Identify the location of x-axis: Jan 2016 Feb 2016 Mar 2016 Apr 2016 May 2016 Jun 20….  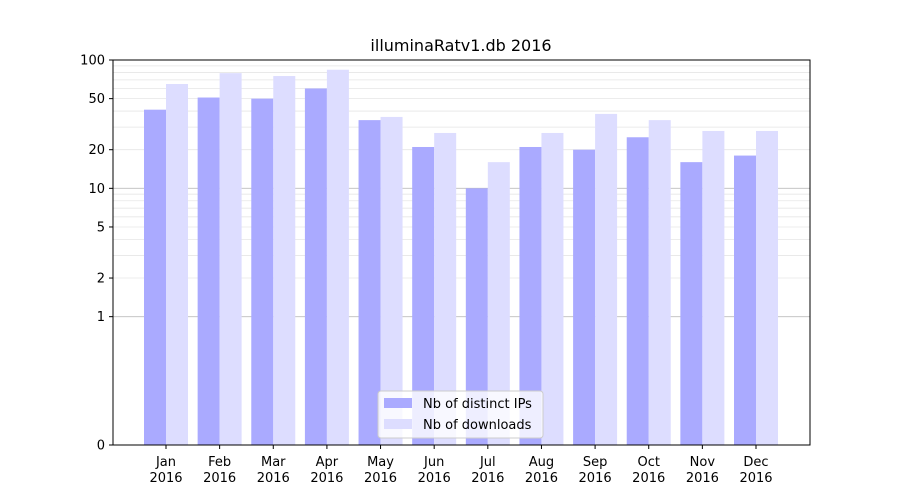
(461, 465).